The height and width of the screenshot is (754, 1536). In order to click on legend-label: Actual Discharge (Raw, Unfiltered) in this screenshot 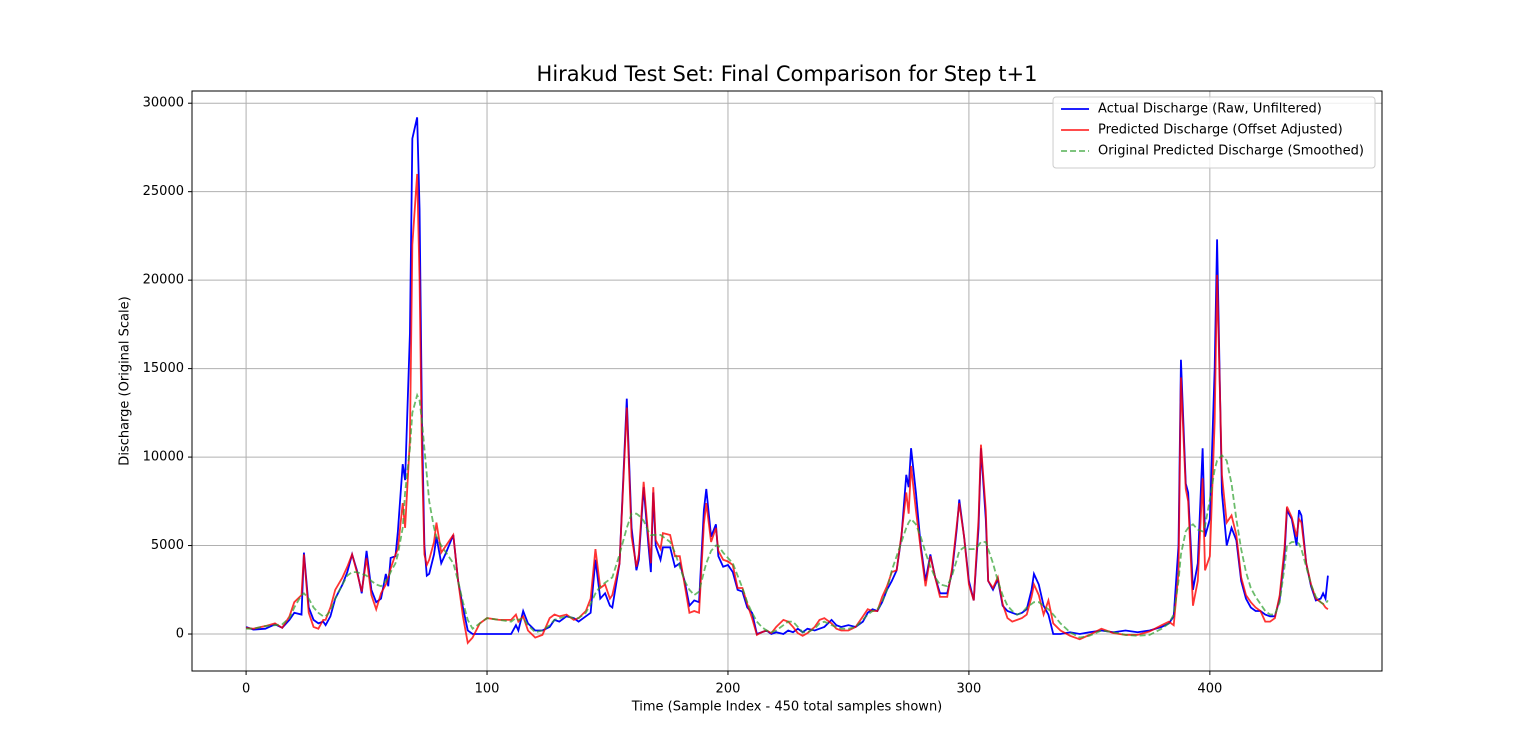, I will do `click(1210, 109)`.